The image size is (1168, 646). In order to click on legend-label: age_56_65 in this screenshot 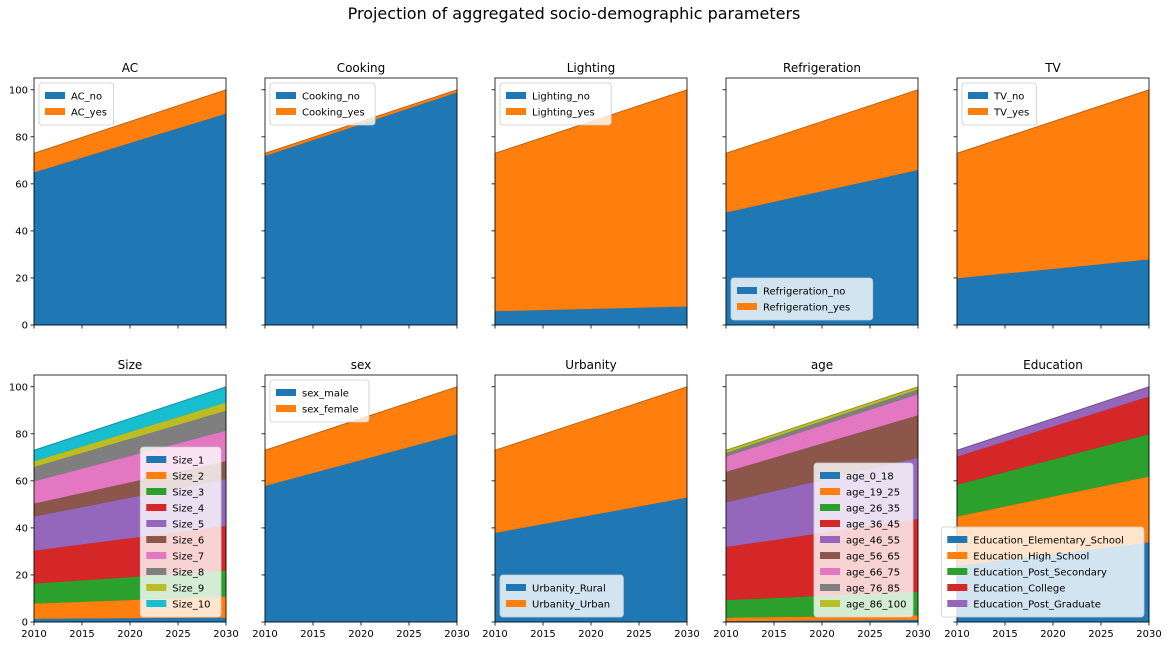, I will do `click(873, 557)`.